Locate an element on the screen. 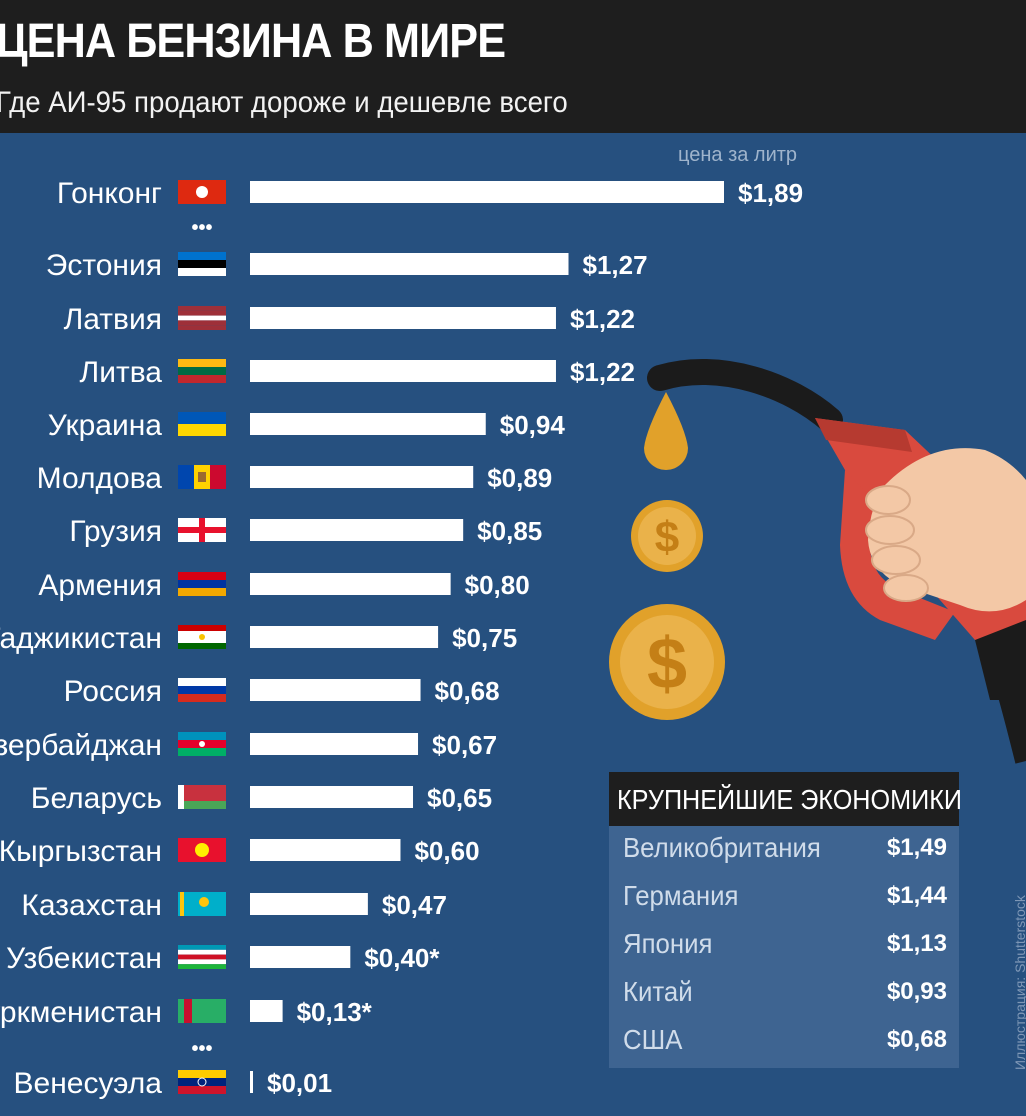 The height and width of the screenshot is (1116, 1026). value-label: $0,60 is located at coordinates (446, 851).